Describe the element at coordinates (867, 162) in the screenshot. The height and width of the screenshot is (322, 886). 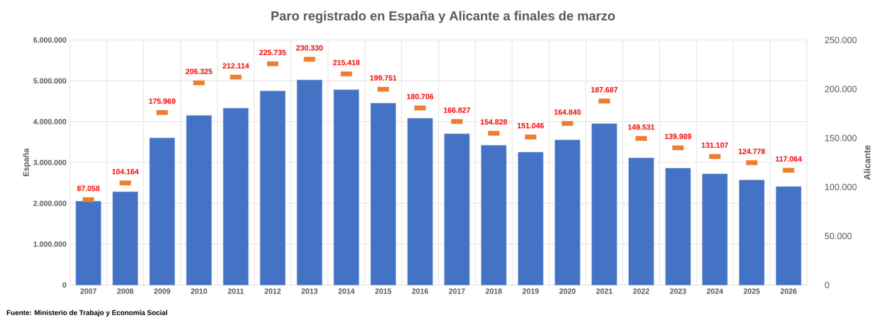
I see `y2-axis-title: Alicante` at that location.